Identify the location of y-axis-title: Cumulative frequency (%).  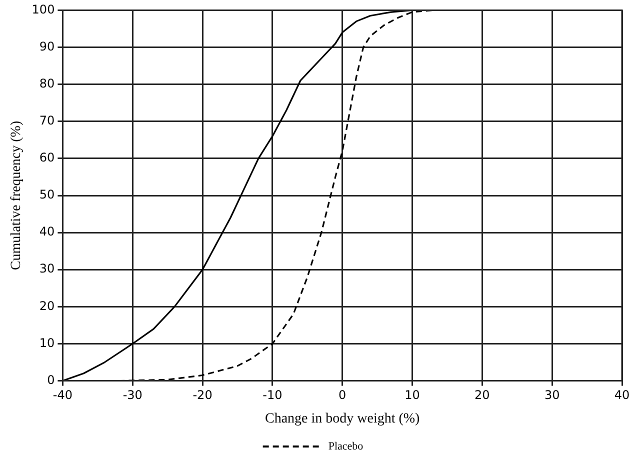
(16, 195).